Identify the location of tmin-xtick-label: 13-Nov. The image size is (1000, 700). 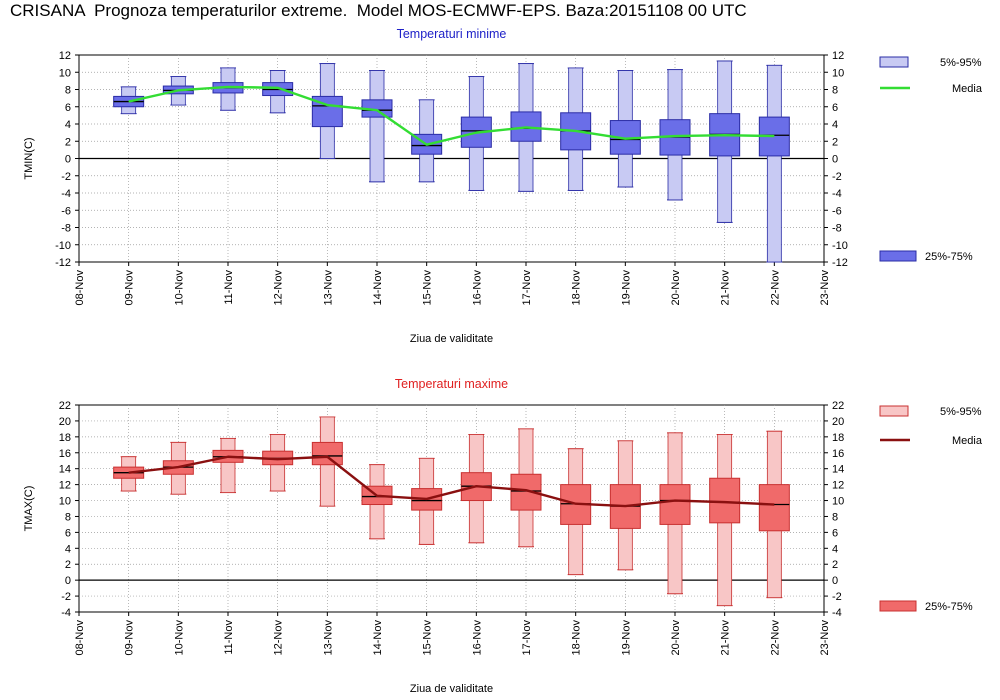
(328, 288).